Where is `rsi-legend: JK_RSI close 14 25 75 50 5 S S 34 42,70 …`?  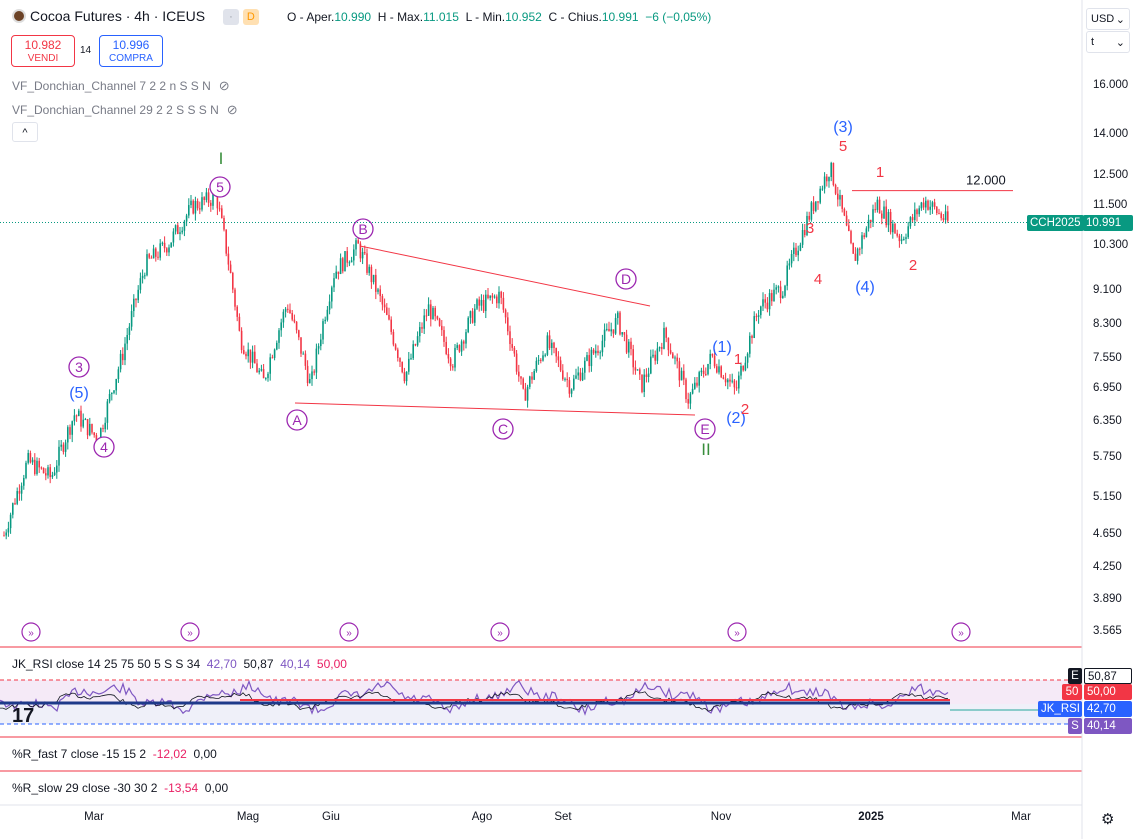 rsi-legend: JK_RSI close 14 25 75 50 5 S S 34 42,70 … is located at coordinates (179, 664).